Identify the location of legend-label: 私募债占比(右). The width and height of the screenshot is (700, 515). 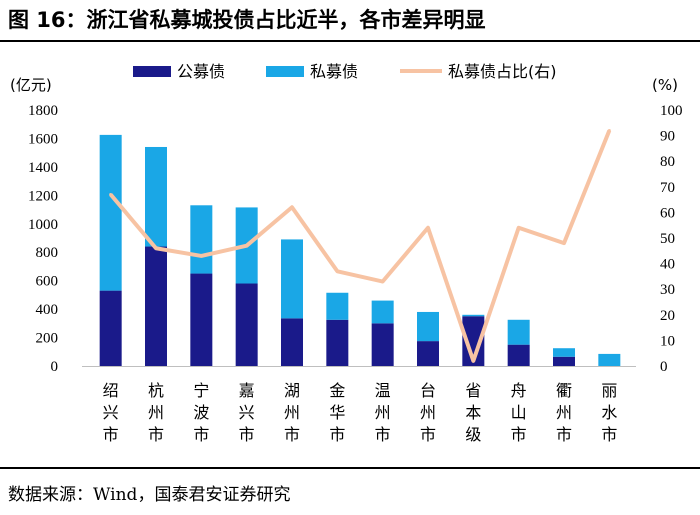
(502, 71).